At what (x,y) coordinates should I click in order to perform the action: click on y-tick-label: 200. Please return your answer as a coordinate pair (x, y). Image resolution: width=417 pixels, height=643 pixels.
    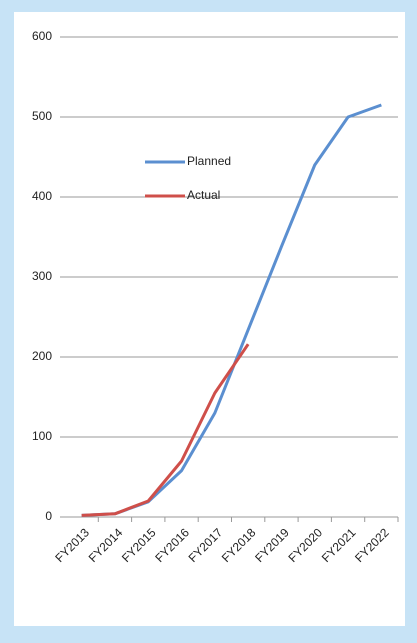
    Looking at the image, I should click on (42, 356).